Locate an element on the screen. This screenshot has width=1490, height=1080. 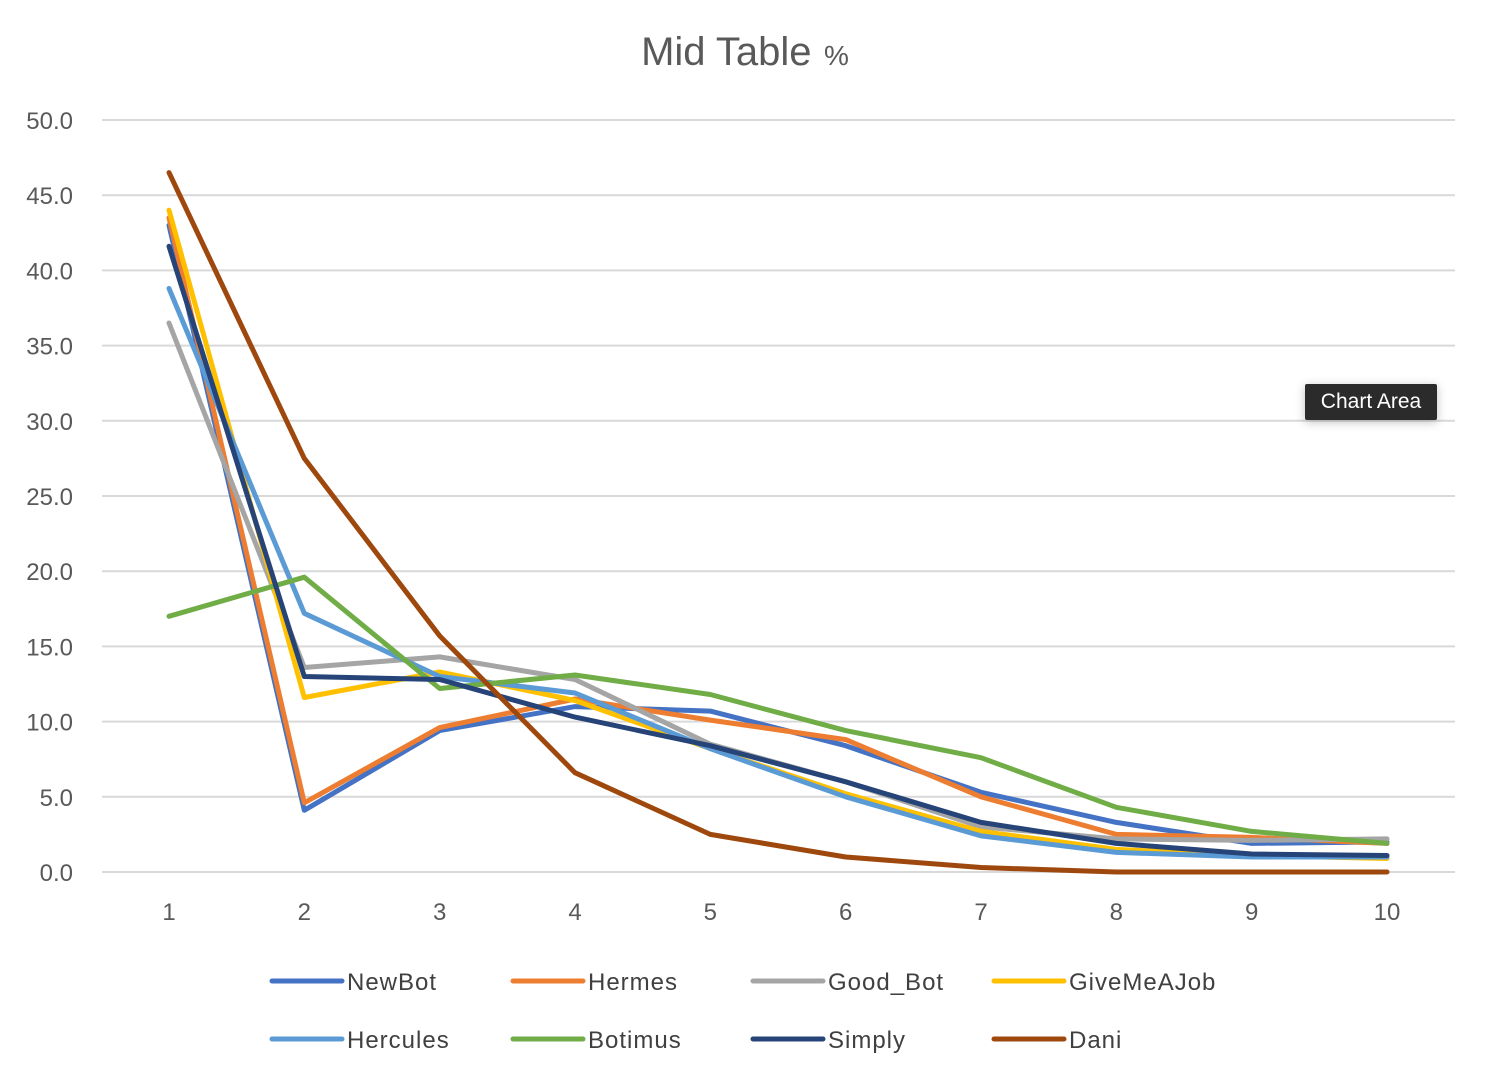
x-tick-label: 7 is located at coordinates (980, 912).